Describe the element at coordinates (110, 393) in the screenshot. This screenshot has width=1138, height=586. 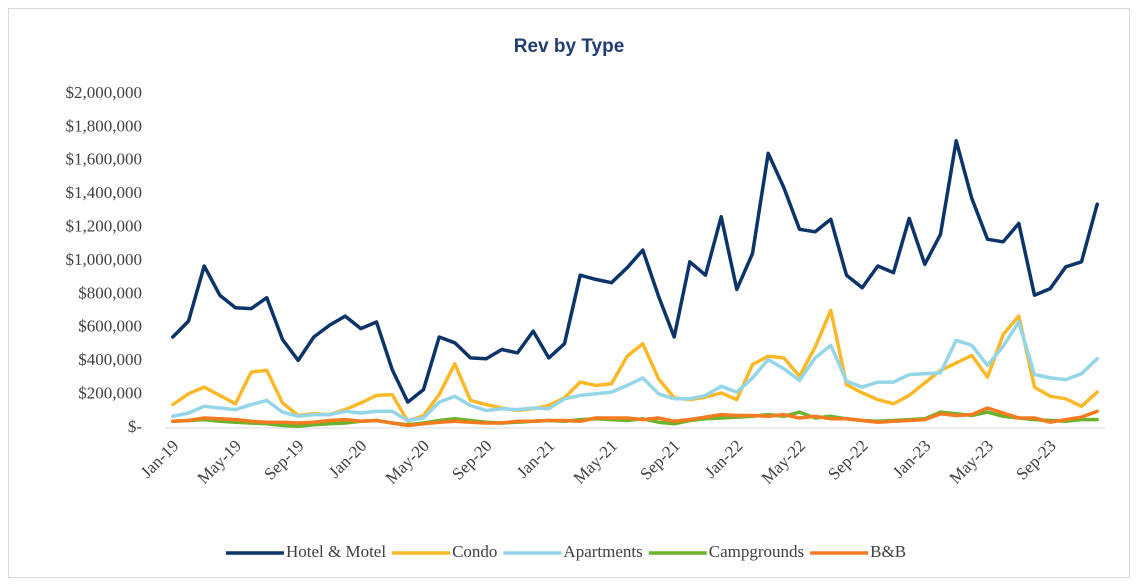
I see `y-tick-label: $200,000` at that location.